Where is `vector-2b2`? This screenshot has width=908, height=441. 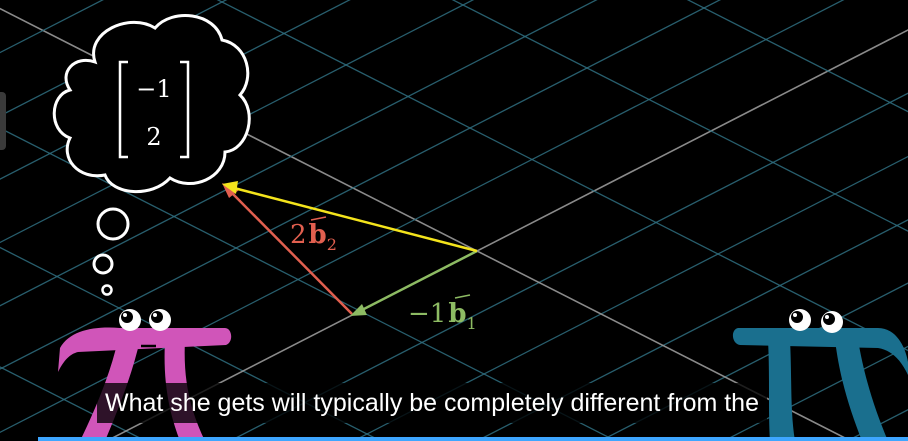 vector-2b2 is located at coordinates (290, 251).